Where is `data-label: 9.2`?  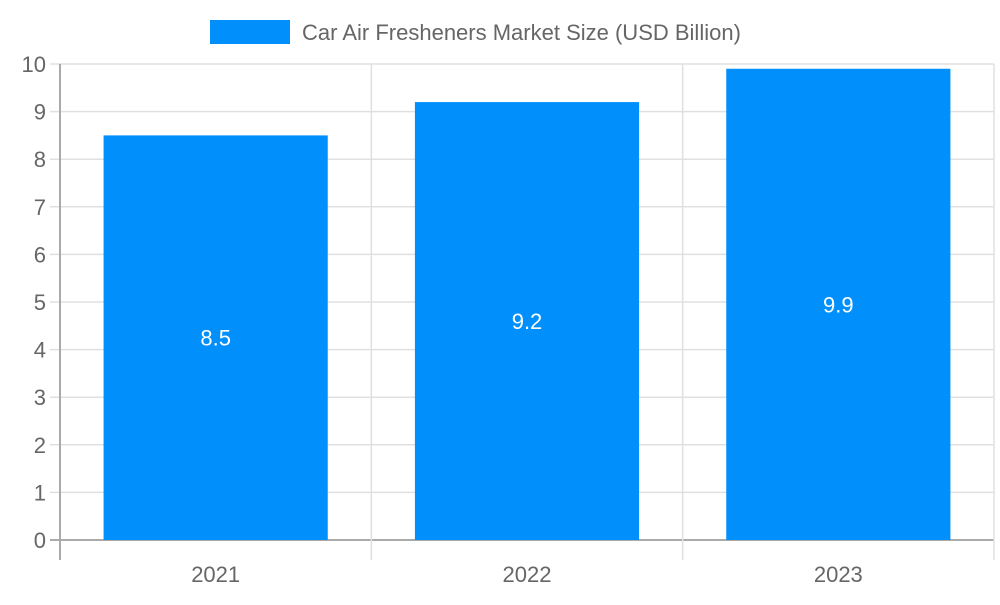 data-label: 9.2 is located at coordinates (527, 321).